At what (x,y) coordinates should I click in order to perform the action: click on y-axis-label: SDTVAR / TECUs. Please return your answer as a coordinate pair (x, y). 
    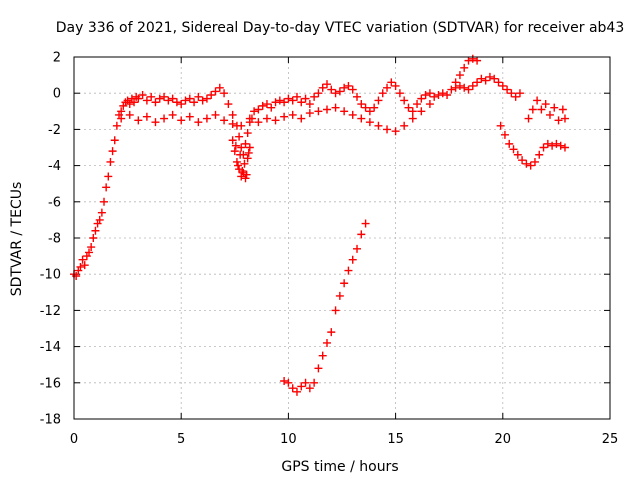
    Looking at the image, I should click on (17, 239).